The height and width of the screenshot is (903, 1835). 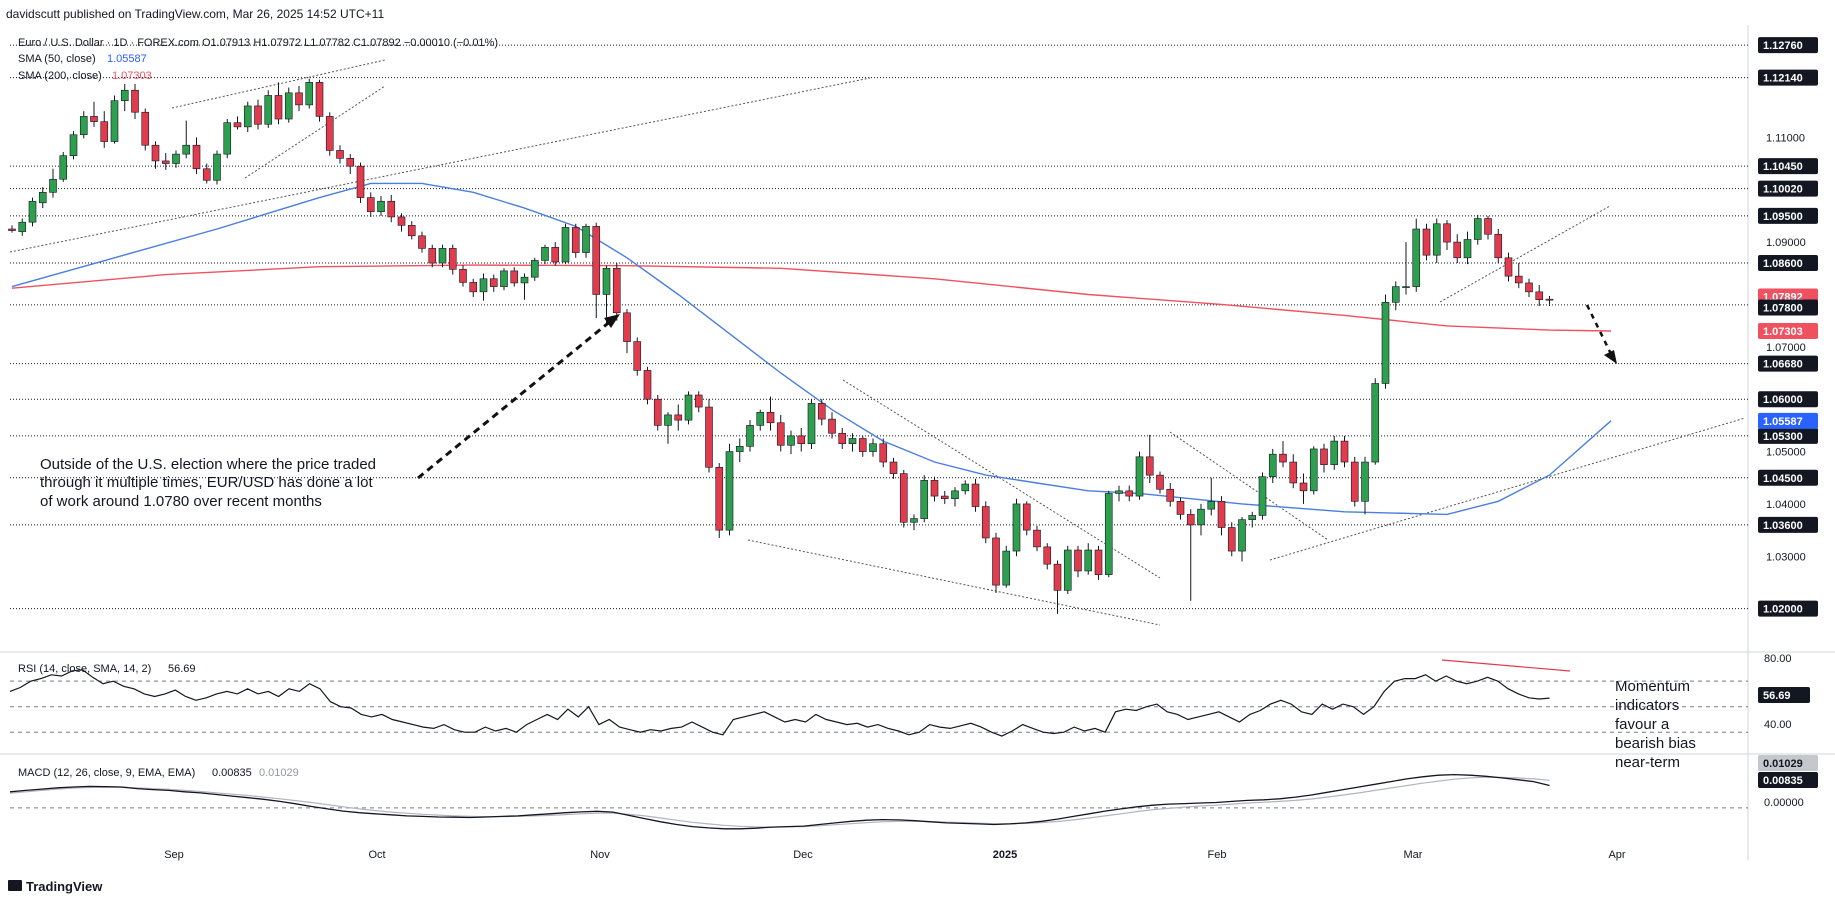 I want to click on rsi-label: RSI (14, close, SMA, 14, 2), so click(x=84, y=669).